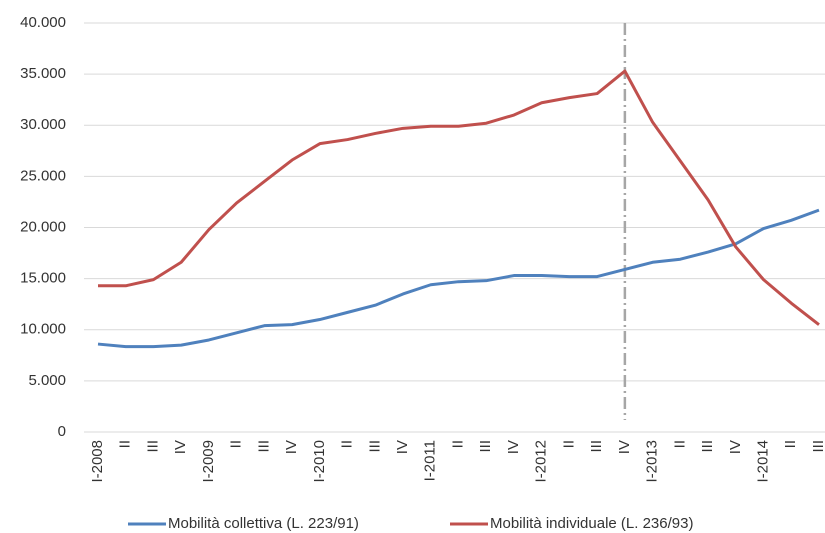 Image resolution: width=825 pixels, height=533 pixels. What do you see at coordinates (263, 523) in the screenshot?
I see `legend-label: Mobilità collettiva (L. 223/91)` at bounding box center [263, 523].